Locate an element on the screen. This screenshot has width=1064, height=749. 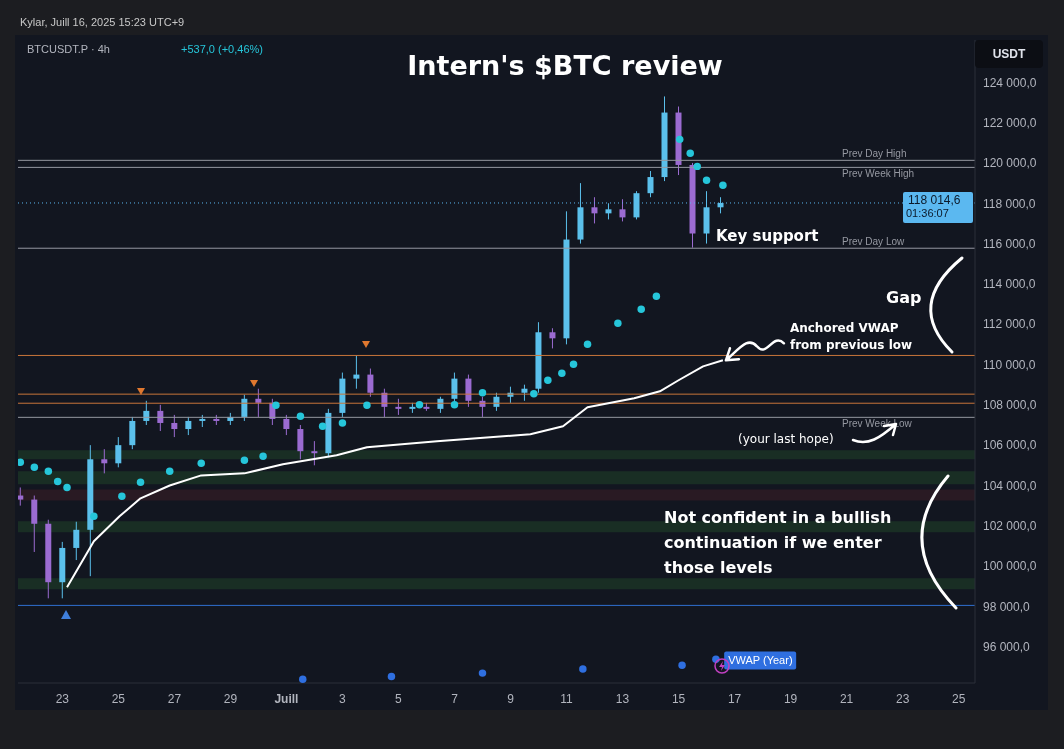
x-tick-label: 19 is located at coordinates (790, 699).